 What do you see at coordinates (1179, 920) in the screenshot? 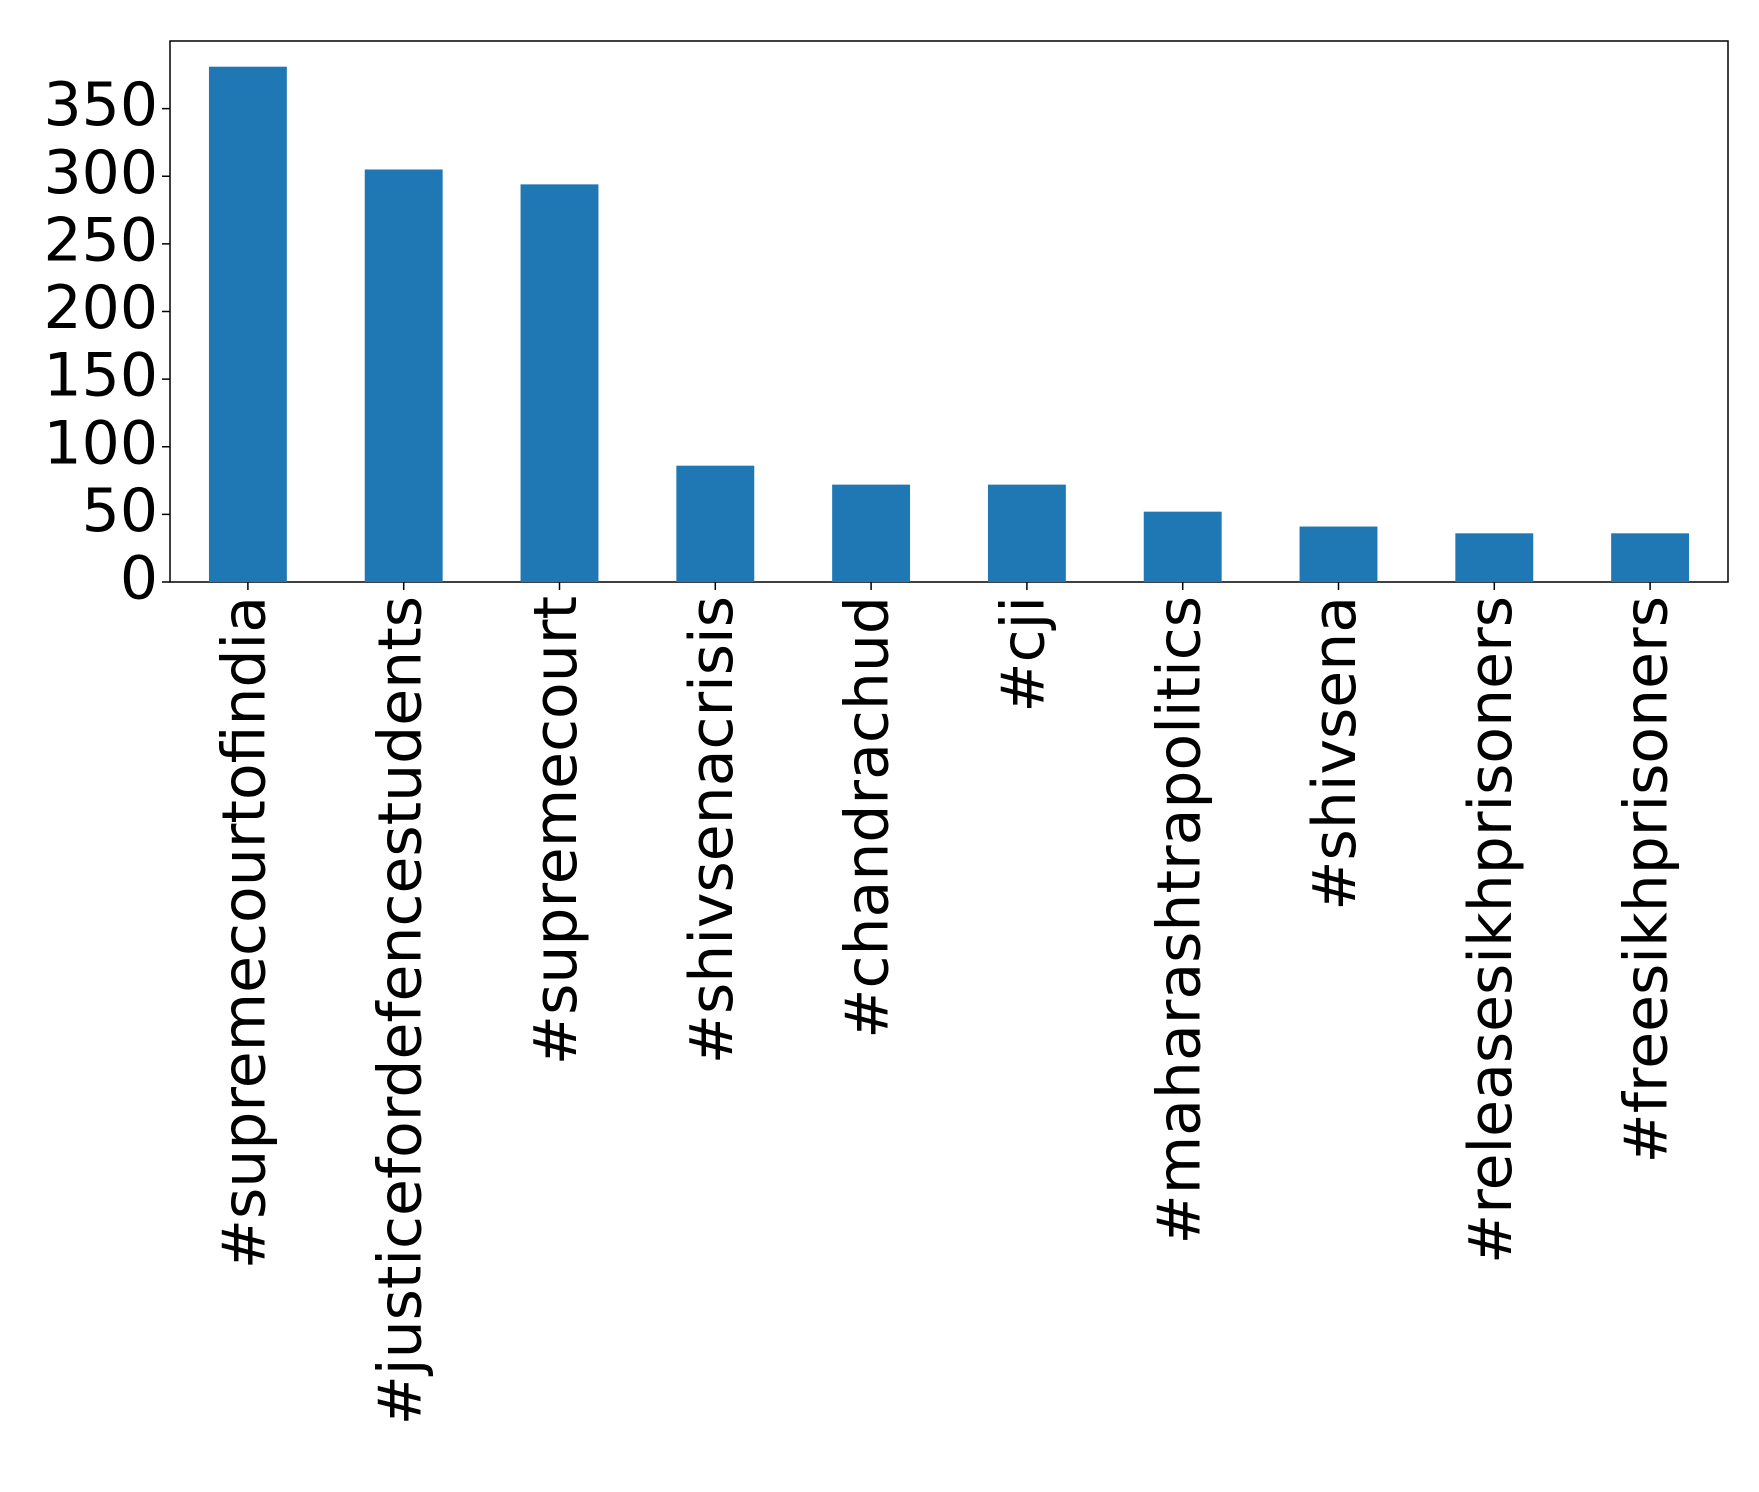
I see `x-tick-label: #maharashtrapolitics` at bounding box center [1179, 920].